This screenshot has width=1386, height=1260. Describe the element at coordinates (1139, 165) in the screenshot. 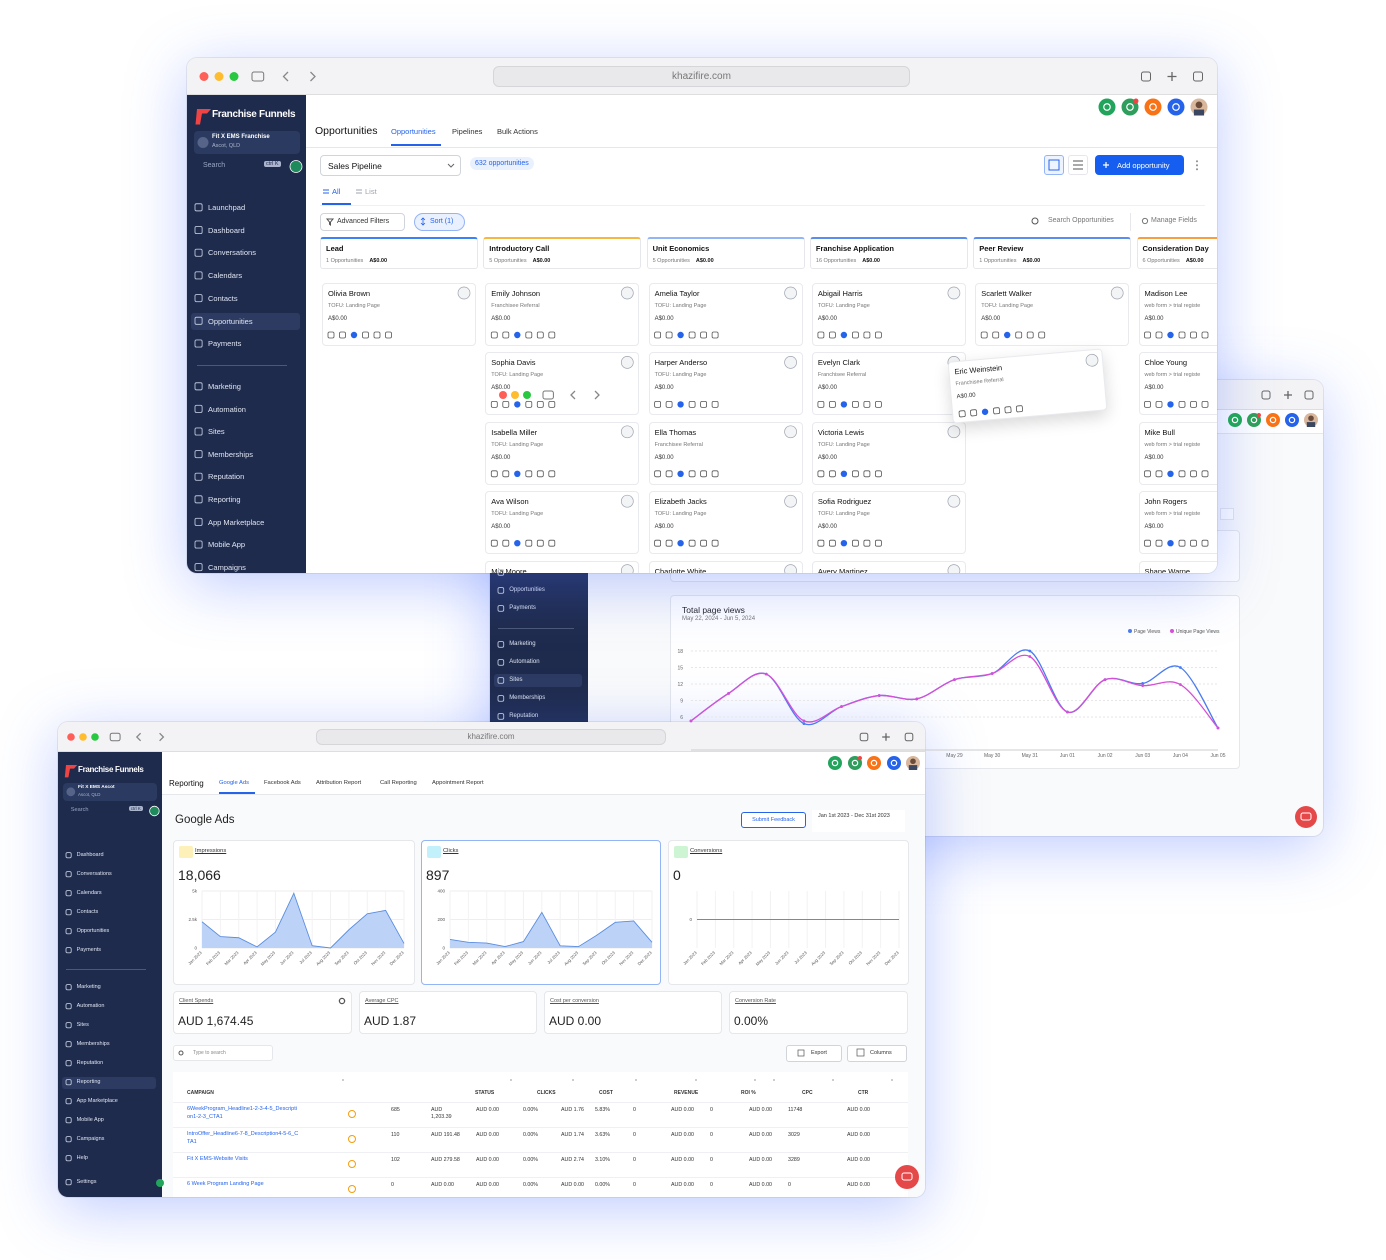

I see `add-opportunity-button` at that location.